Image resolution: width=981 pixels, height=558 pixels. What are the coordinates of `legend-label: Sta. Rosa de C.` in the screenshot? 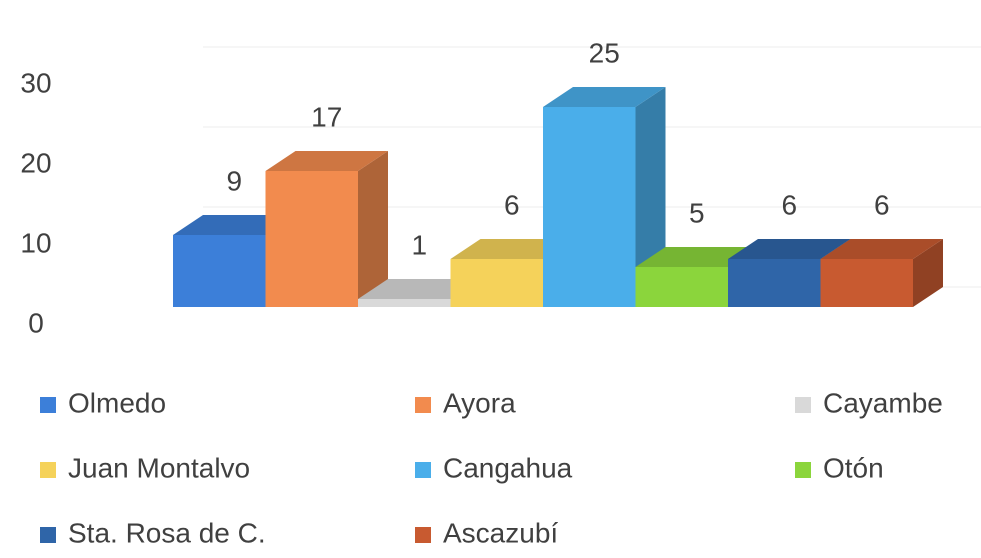 It's located at (167, 532).